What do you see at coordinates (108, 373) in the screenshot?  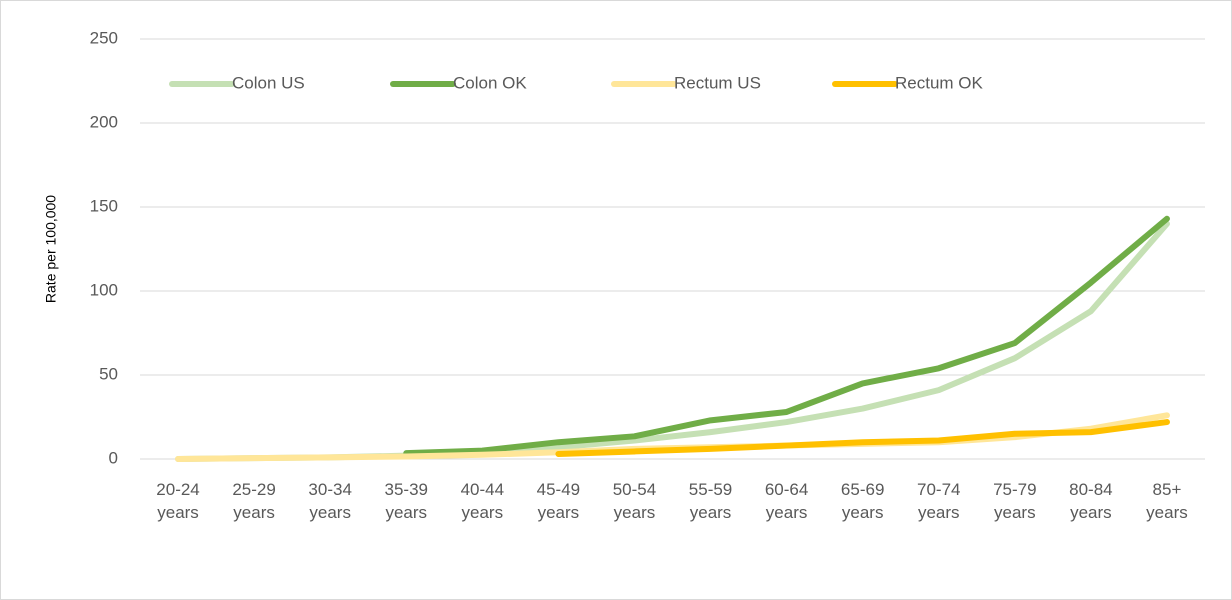 I see `y-tick-label: 50` at bounding box center [108, 373].